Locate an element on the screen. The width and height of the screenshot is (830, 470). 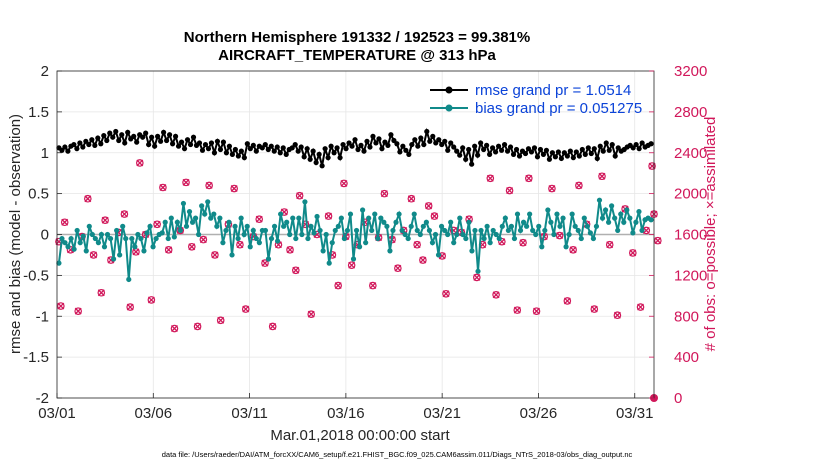
y-right-tick-label: 800 is located at coordinates (686, 316).